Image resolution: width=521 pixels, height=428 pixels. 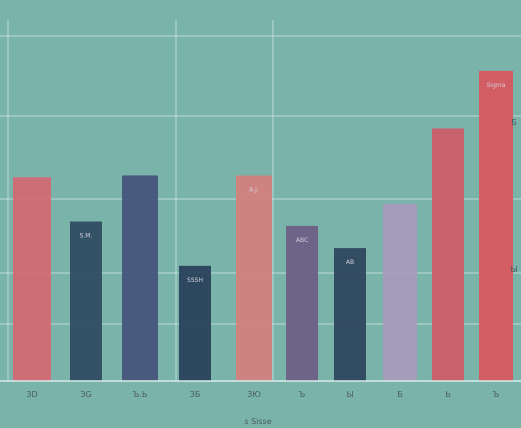 I want to click on chart-caption: s Sisse, so click(x=257, y=421).